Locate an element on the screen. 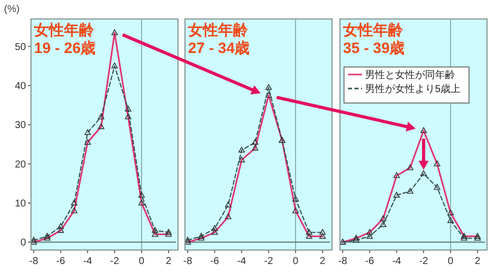 Image resolution: width=500 pixels, height=280 pixels. text: 女性年齢 27 - 34歳 is located at coordinates (218, 39).